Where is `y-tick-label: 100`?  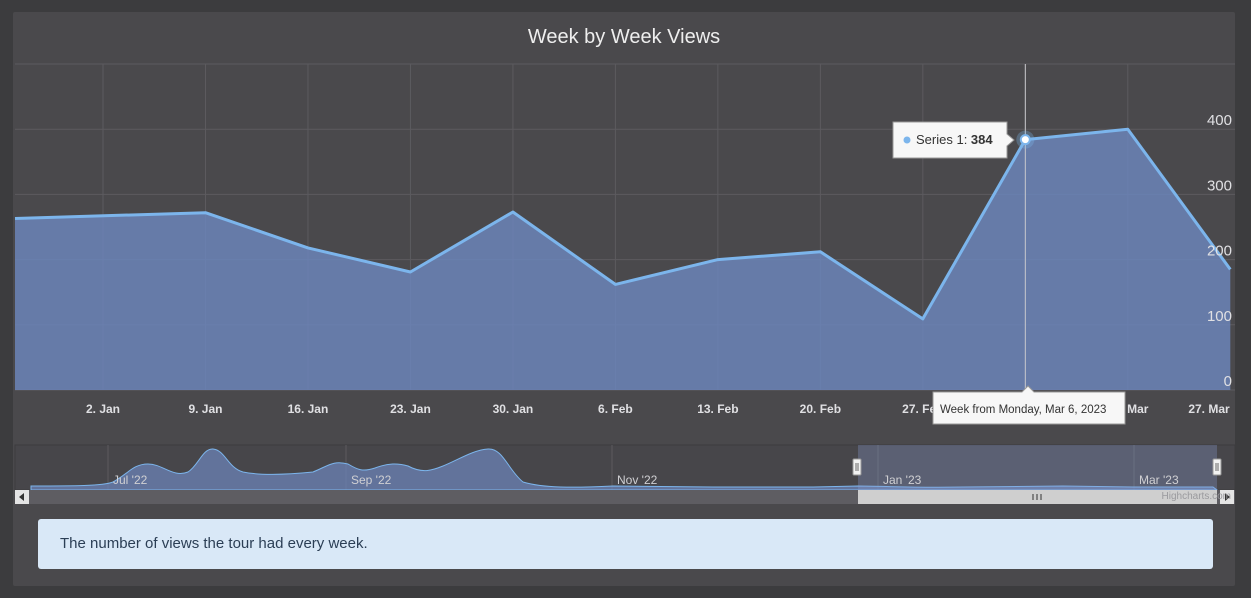 y-tick-label: 100 is located at coordinates (1219, 316).